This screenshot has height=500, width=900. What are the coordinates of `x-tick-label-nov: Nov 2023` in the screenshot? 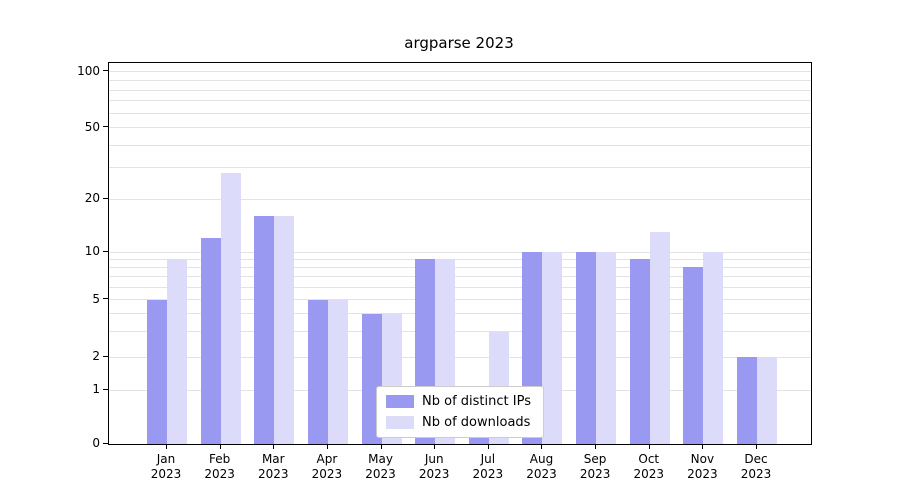 It's located at (702, 466).